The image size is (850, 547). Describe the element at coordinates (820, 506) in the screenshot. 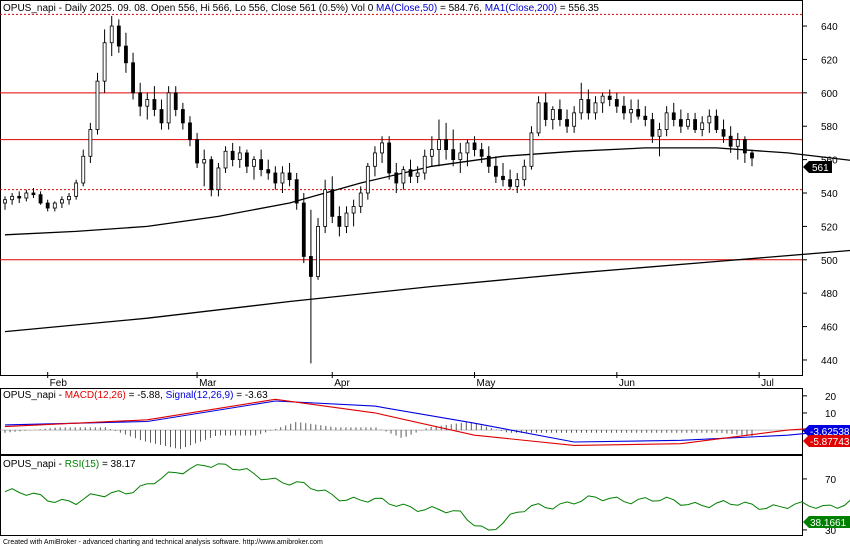

I see `rsi-axis: 30 70` at that location.